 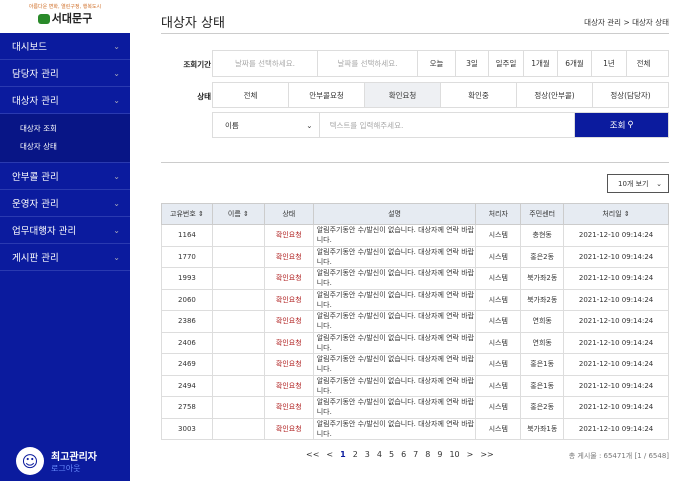 What do you see at coordinates (330, 454) in the screenshot?
I see `page-link: <` at bounding box center [330, 454].